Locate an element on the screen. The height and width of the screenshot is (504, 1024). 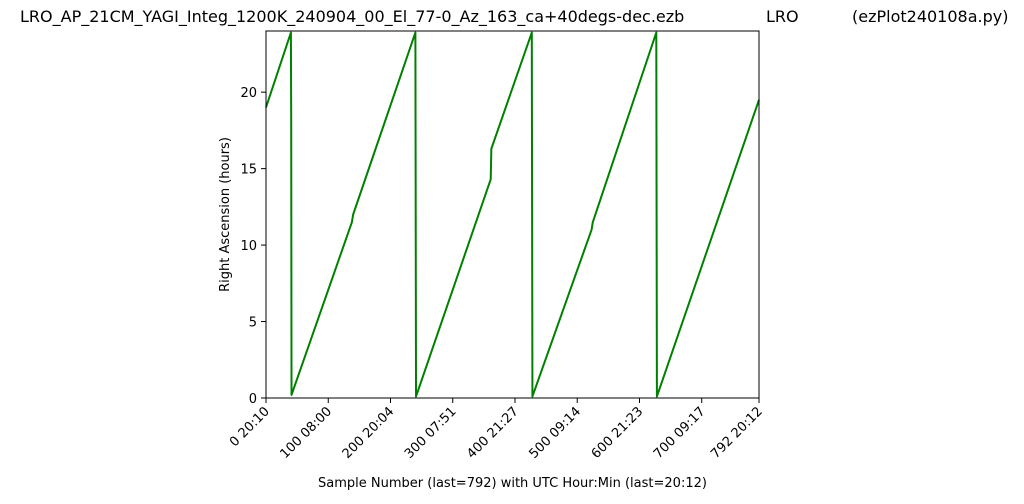
x-tick-label: 400 21:27 is located at coordinates (493, 433).